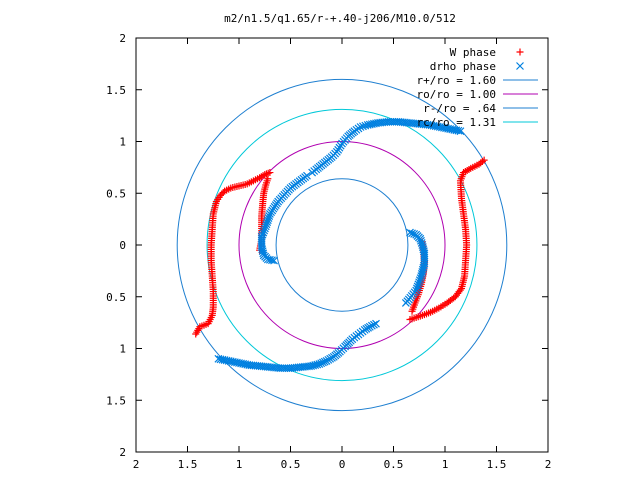 Image resolution: width=640 pixels, height=480 pixels. What do you see at coordinates (340, 18) in the screenshot?
I see `chart-title: m2/n1.5/q1.65/r-+.40-j206/M10.0/512` at bounding box center [340, 18].